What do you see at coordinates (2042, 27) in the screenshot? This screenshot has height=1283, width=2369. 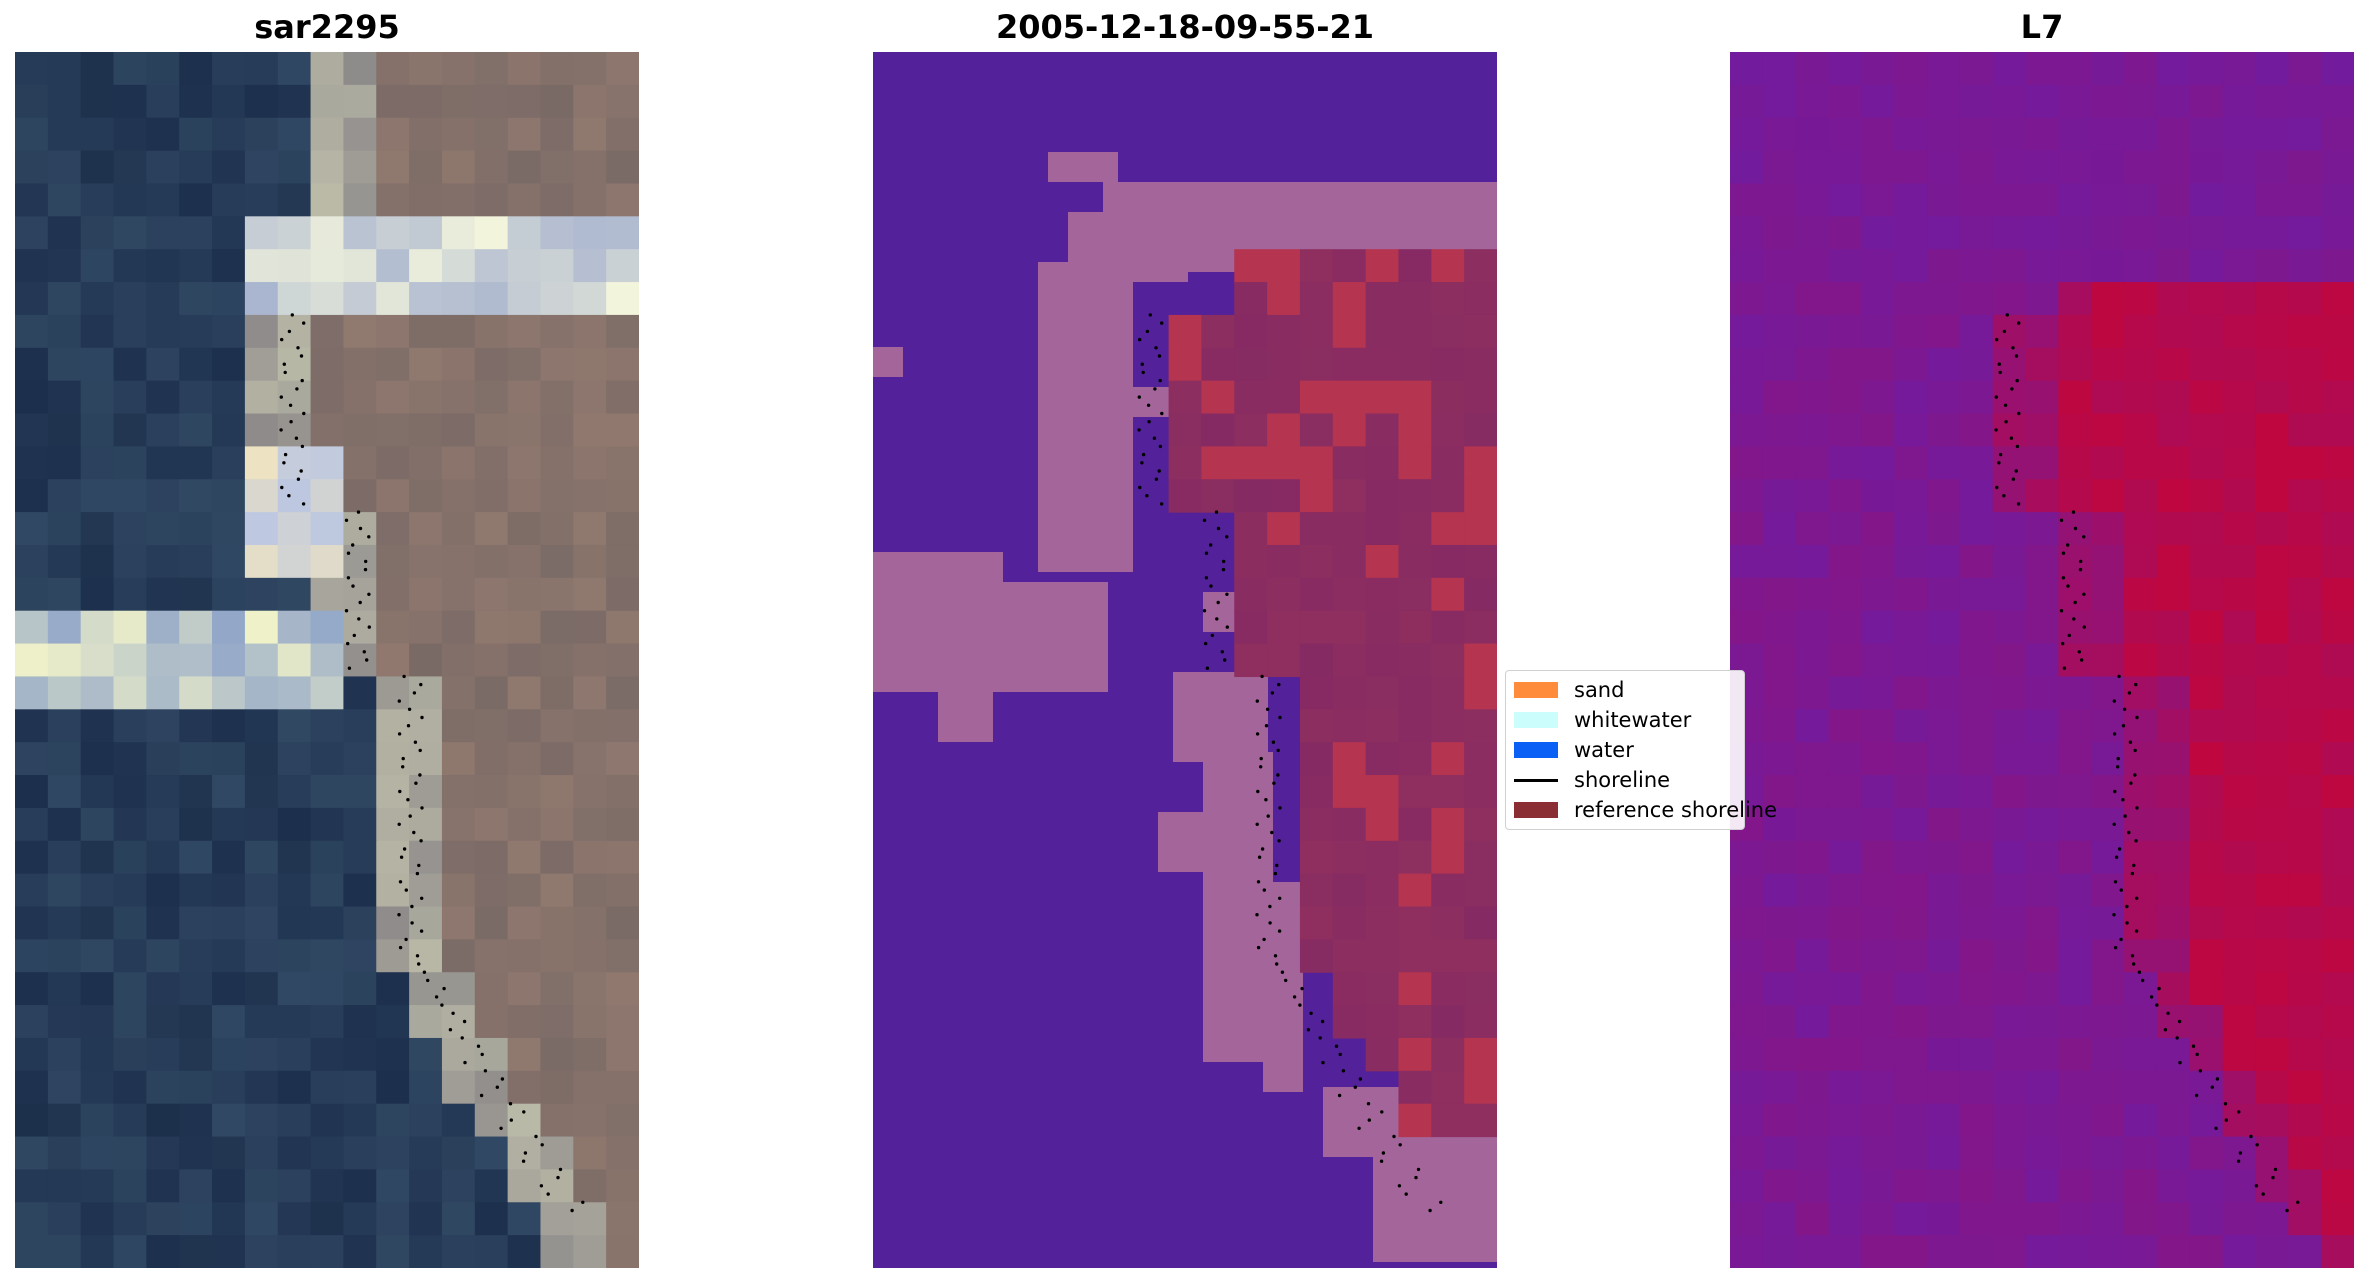 I see `panel-title-index: L7` at bounding box center [2042, 27].